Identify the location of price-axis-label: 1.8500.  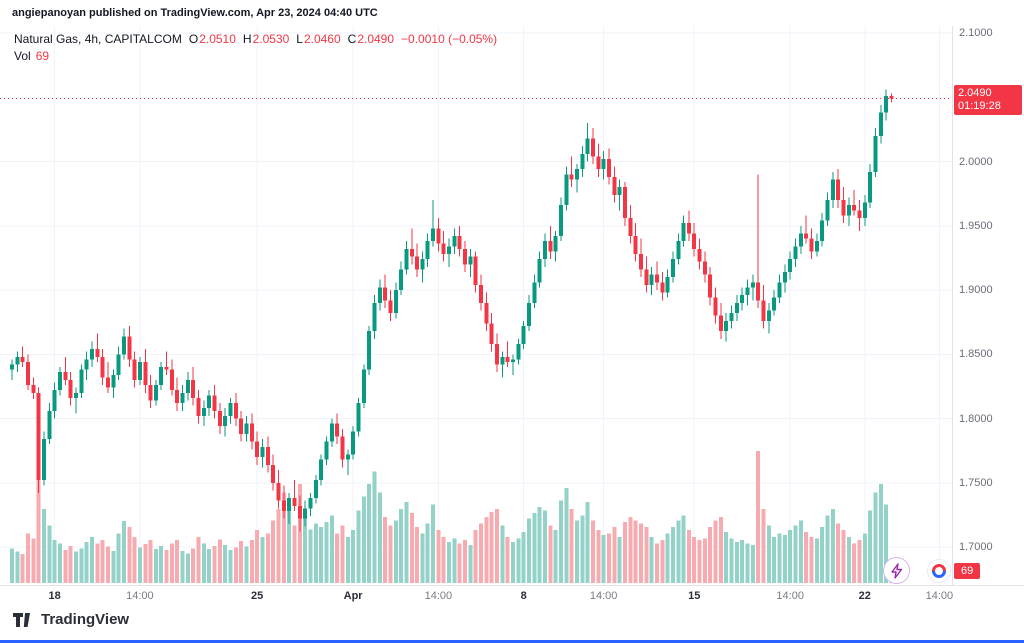
(976, 354).